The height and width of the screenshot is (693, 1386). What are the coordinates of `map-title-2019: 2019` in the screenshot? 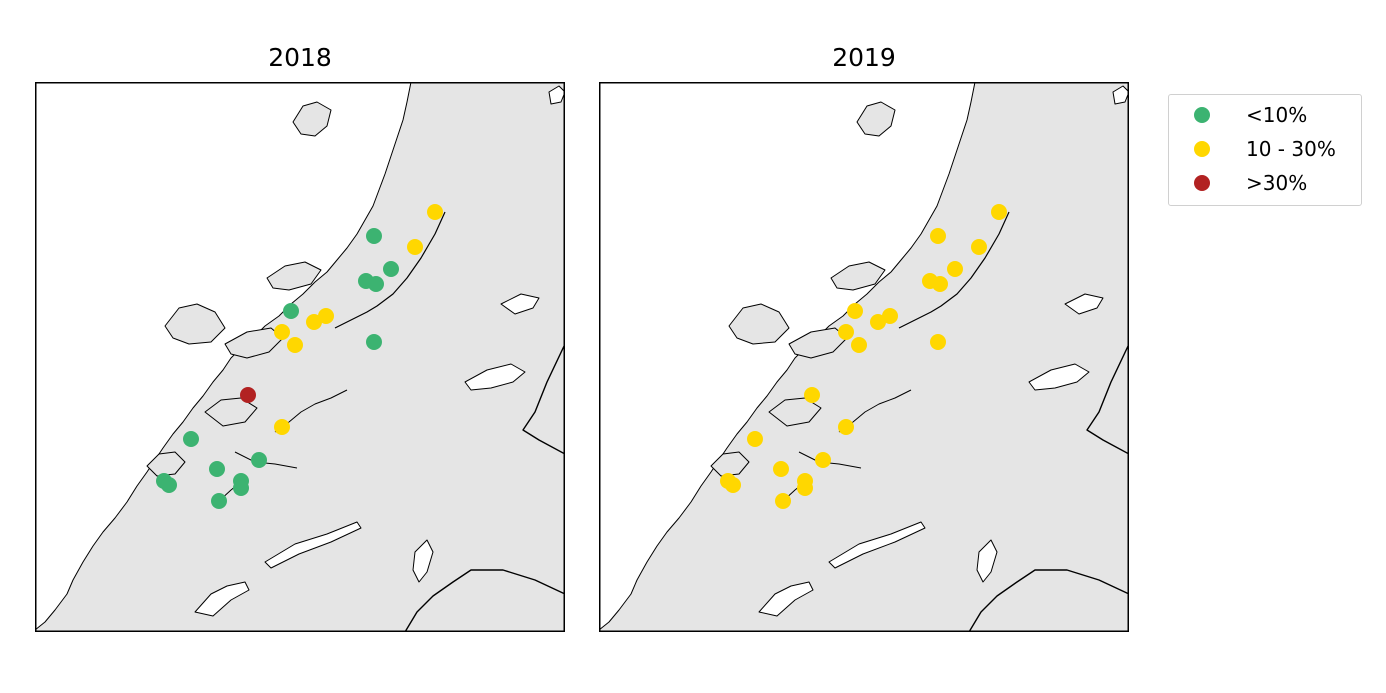 It's located at (864, 57).